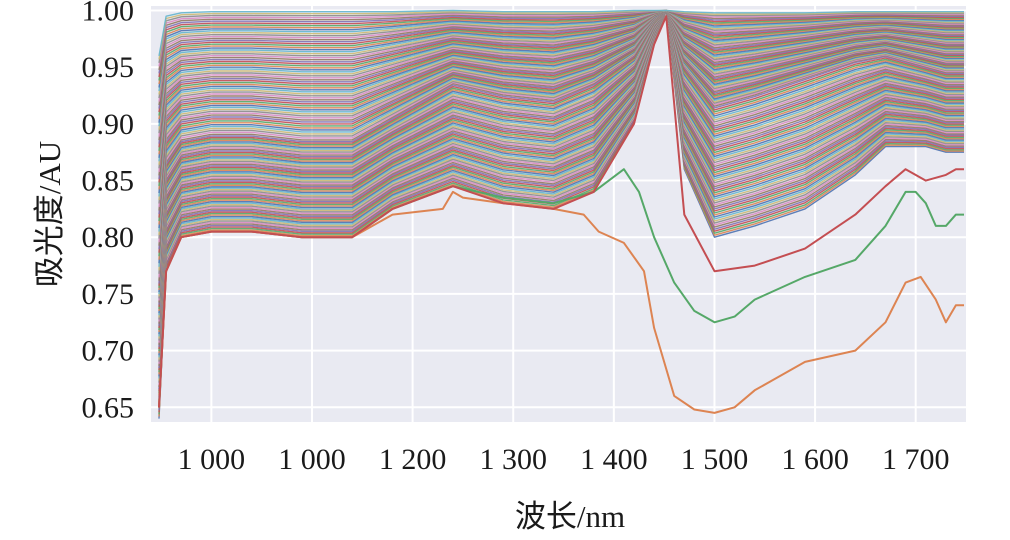 This screenshot has width=1010, height=540. What do you see at coordinates (614, 459) in the screenshot?
I see `x-tick-label-4: 1 400` at bounding box center [614, 459].